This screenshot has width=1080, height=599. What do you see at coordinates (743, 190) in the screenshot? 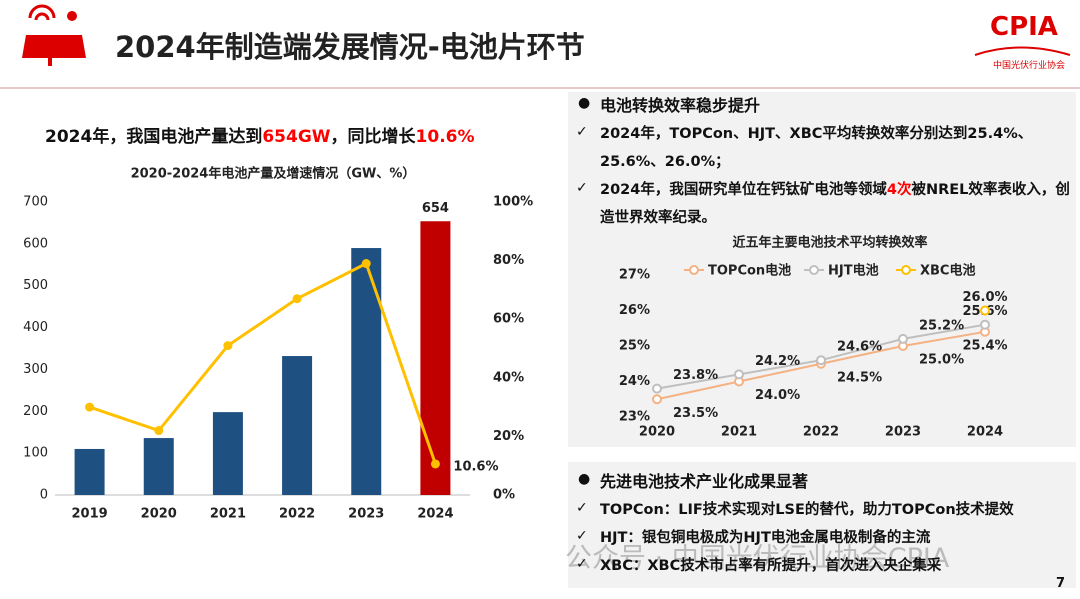
I see `text-run: 2024年，我国研究单位在钙钛矿电池等领域` at bounding box center [743, 190].